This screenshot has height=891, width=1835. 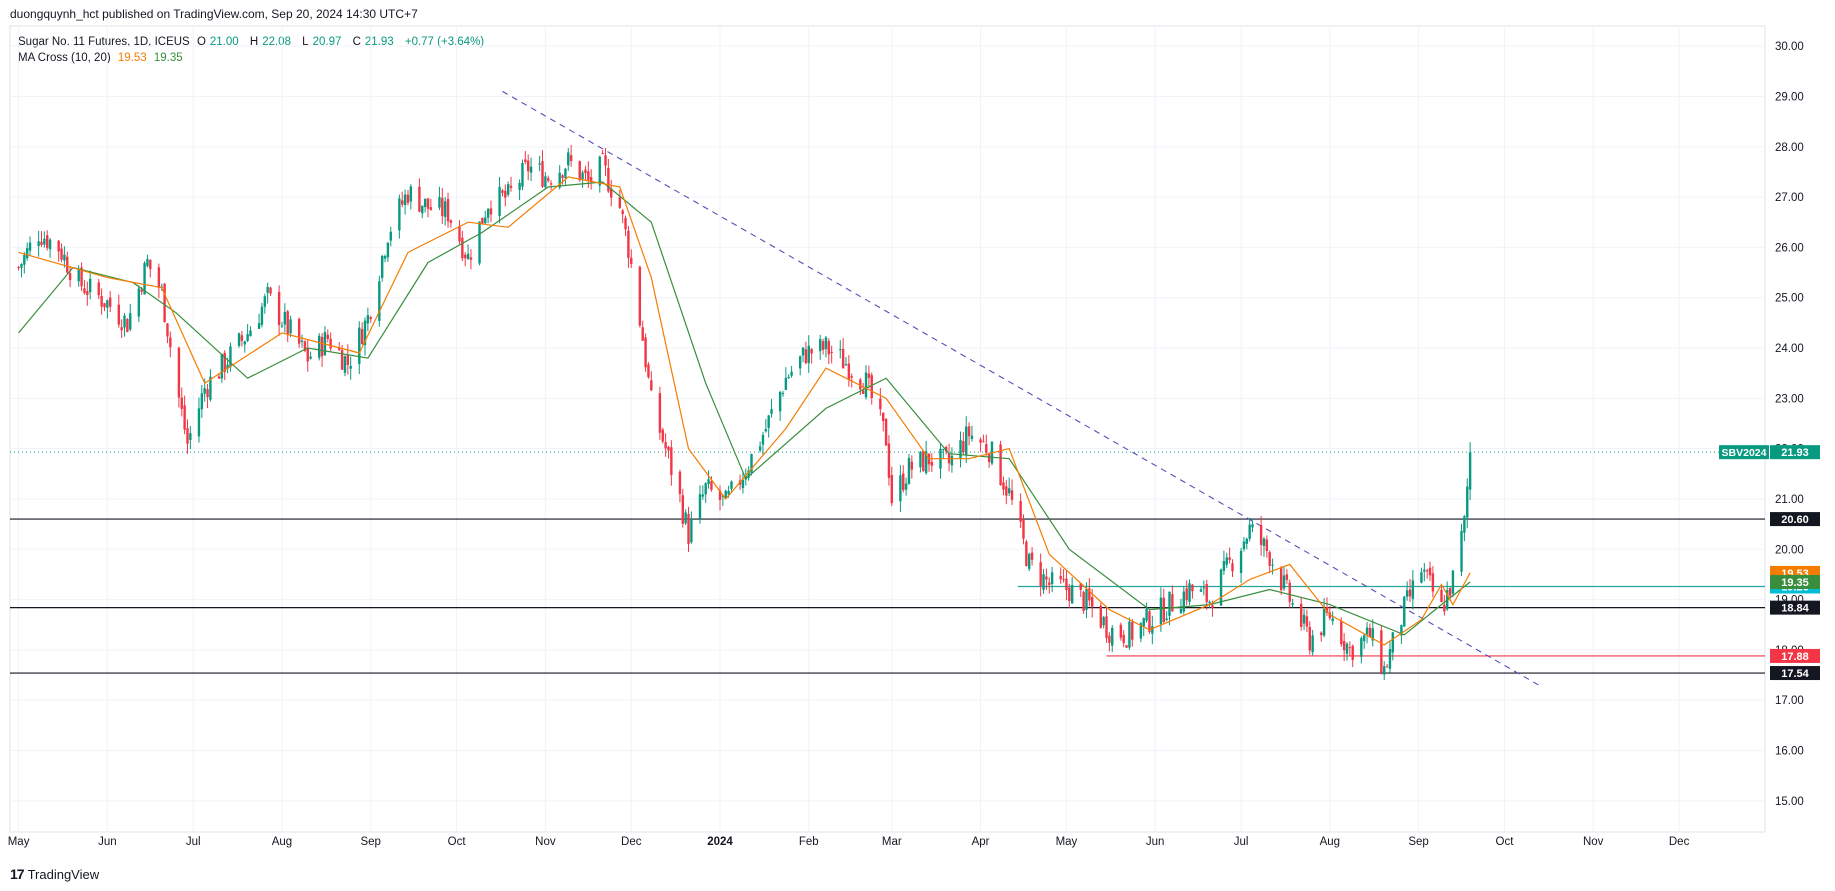 What do you see at coordinates (1789, 148) in the screenshot?
I see `y-tick-label: 28.00` at bounding box center [1789, 148].